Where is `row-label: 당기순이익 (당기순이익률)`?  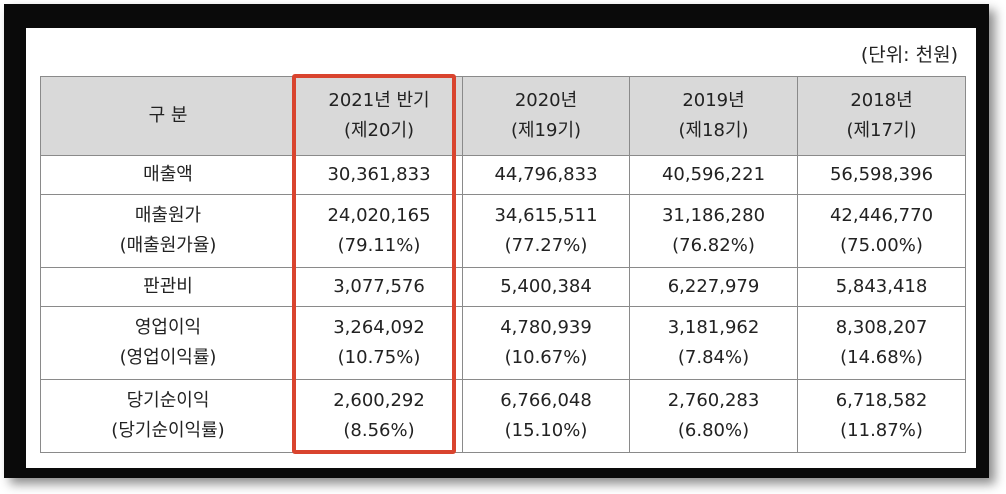
row-label: 당기순이익 (당기순이익률) is located at coordinates (168, 416).